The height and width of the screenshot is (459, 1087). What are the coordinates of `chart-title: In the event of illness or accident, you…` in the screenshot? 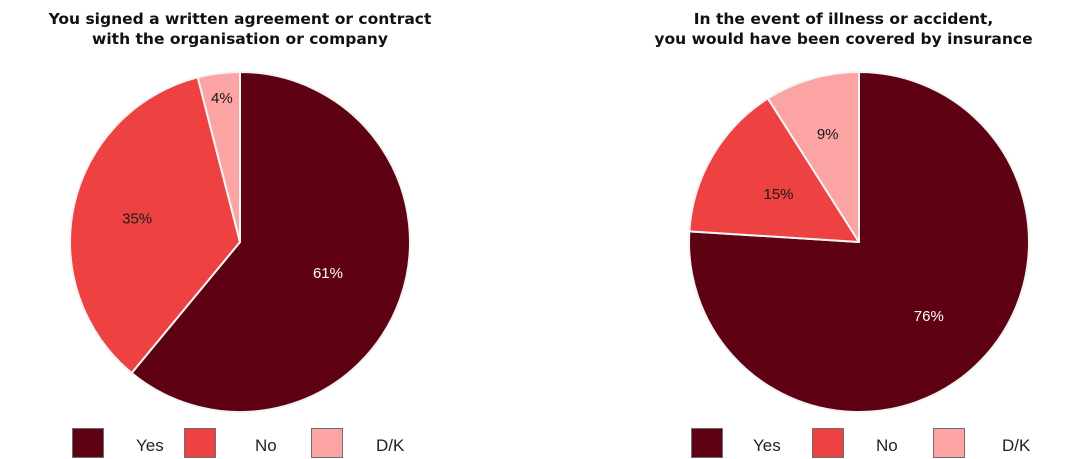 It's located at (843, 29).